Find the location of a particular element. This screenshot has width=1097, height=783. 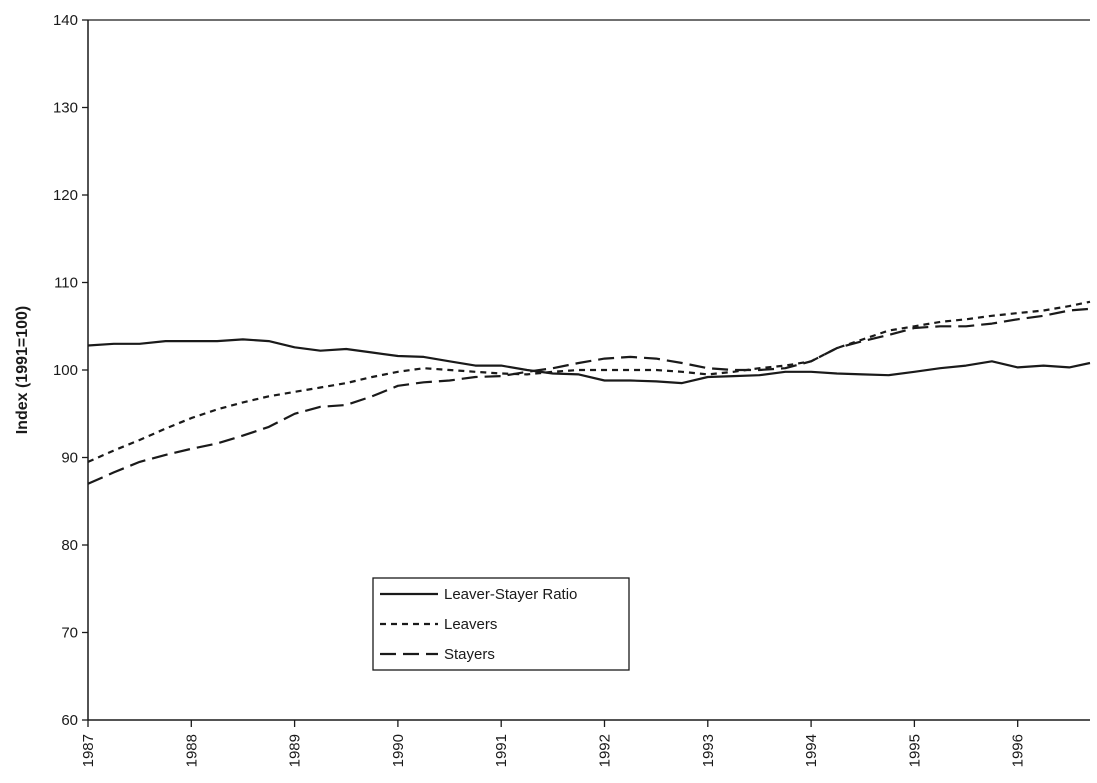

x-tick-label: 1989 is located at coordinates (295, 750).